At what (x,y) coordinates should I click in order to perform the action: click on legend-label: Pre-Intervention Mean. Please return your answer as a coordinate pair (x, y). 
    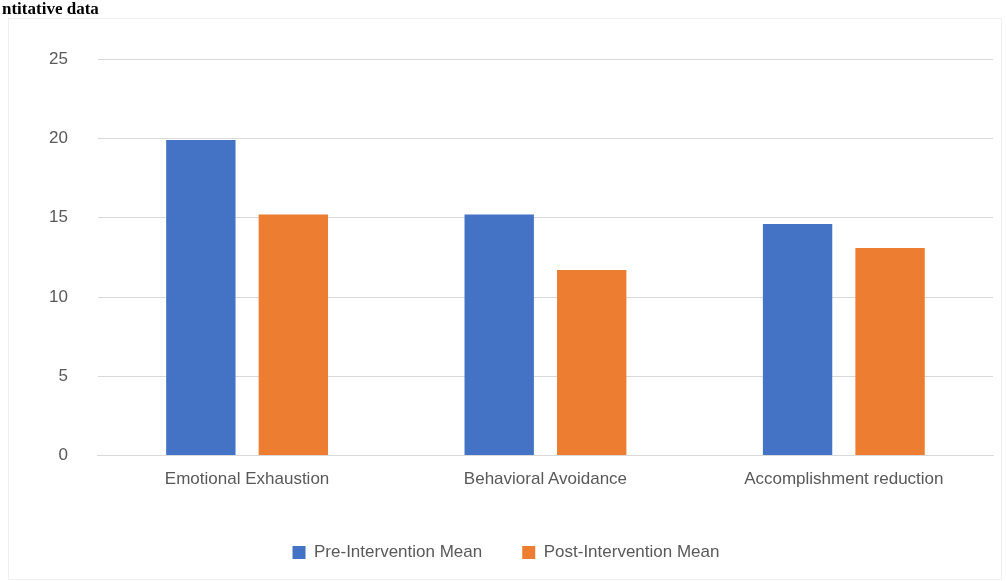
    Looking at the image, I should click on (398, 552).